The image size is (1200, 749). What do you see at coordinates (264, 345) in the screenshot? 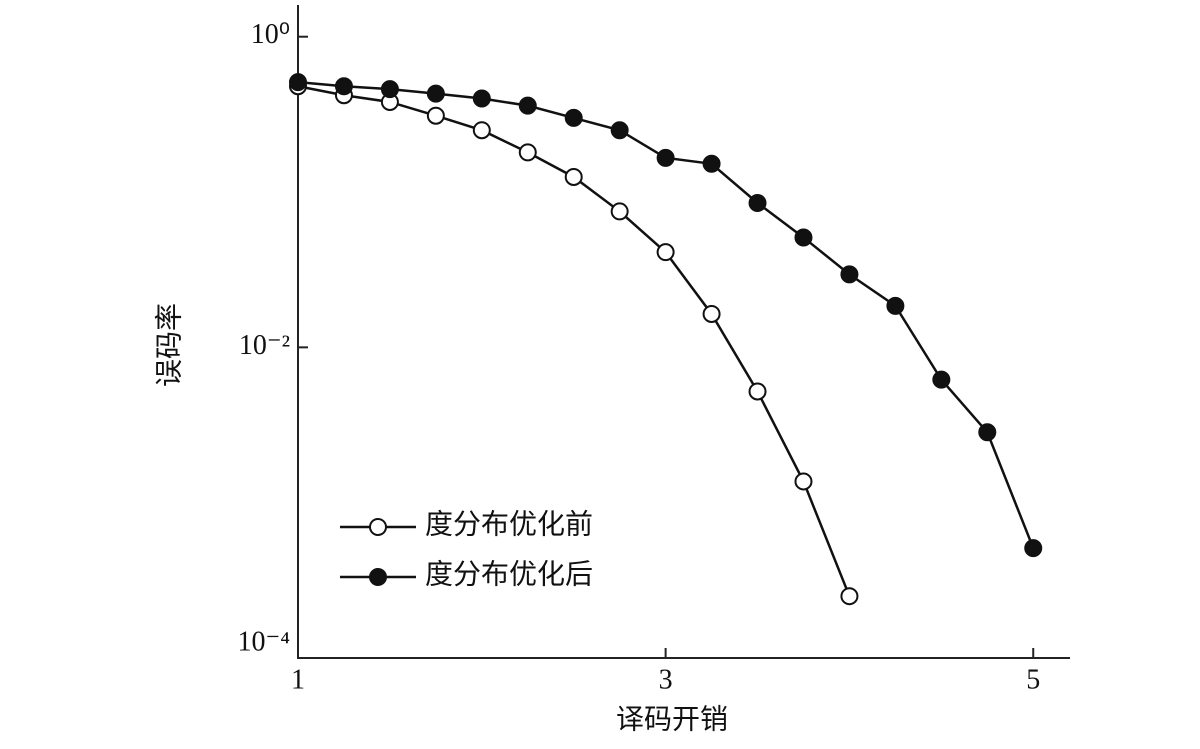
I see `y-tick-label: 10⁻²` at bounding box center [264, 345].